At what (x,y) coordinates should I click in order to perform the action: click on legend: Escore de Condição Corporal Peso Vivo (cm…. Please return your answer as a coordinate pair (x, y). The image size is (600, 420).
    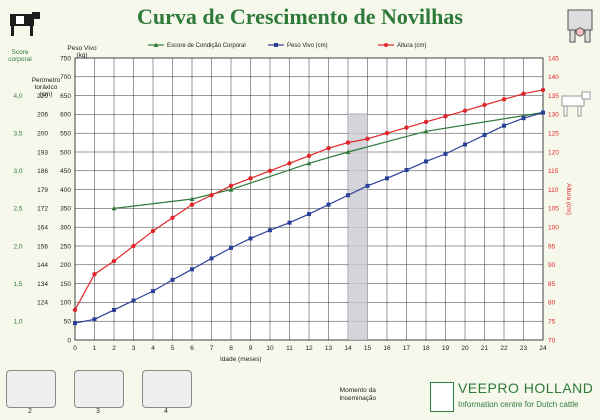
    Looking at the image, I should click on (287, 45).